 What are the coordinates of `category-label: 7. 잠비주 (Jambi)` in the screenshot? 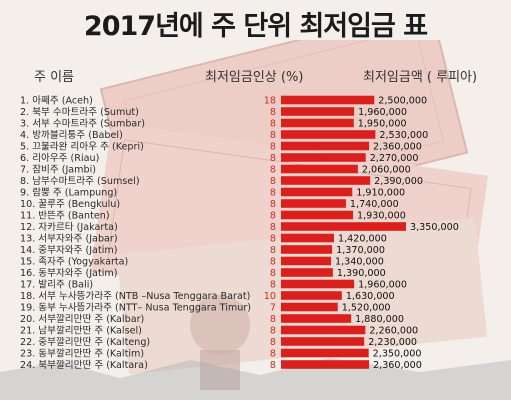 It's located at (58, 169).